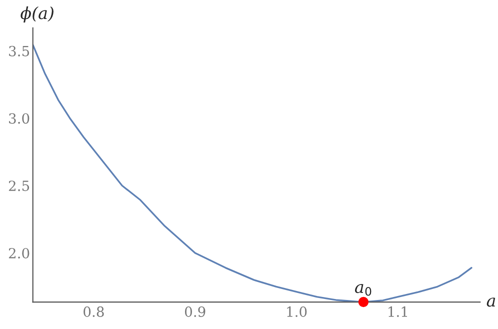 This screenshot has width=498, height=329. I want to click on y-tick-label: 2.0, so click(19, 253).